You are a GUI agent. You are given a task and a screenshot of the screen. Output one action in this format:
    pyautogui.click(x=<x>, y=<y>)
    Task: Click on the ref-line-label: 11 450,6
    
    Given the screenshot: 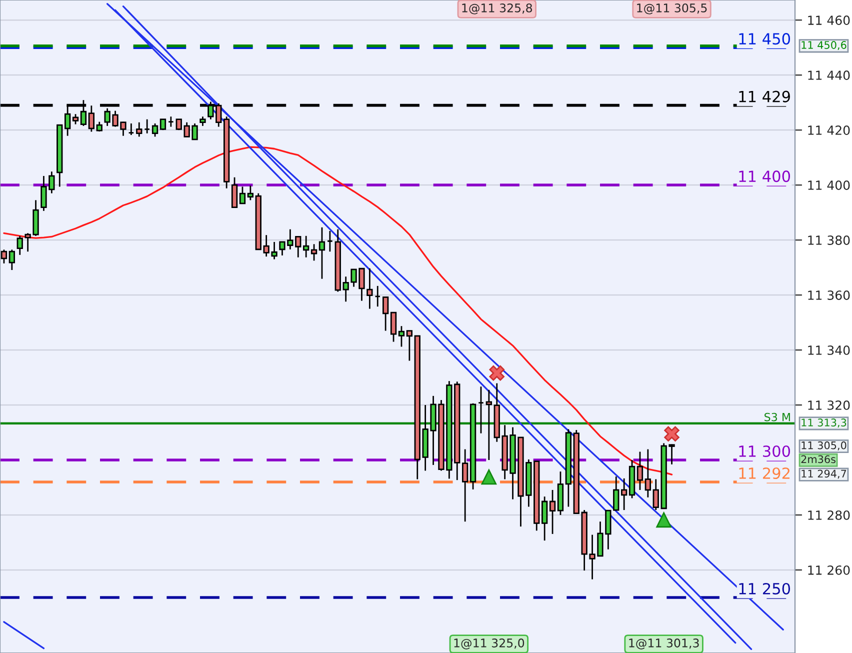 What is the action you would take?
    pyautogui.click(x=824, y=45)
    